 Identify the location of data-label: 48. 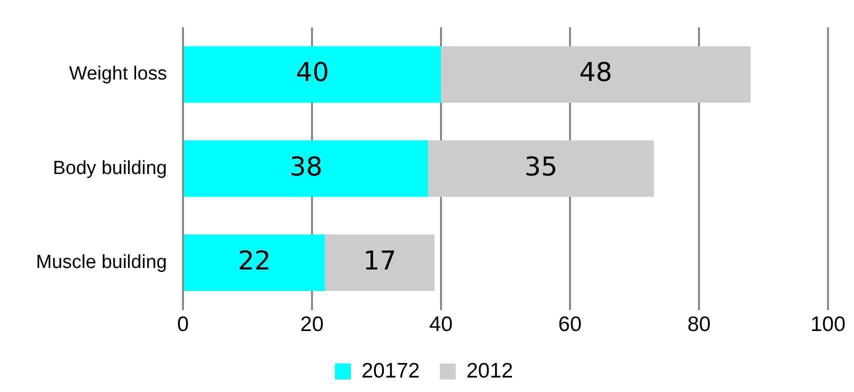
(595, 73).